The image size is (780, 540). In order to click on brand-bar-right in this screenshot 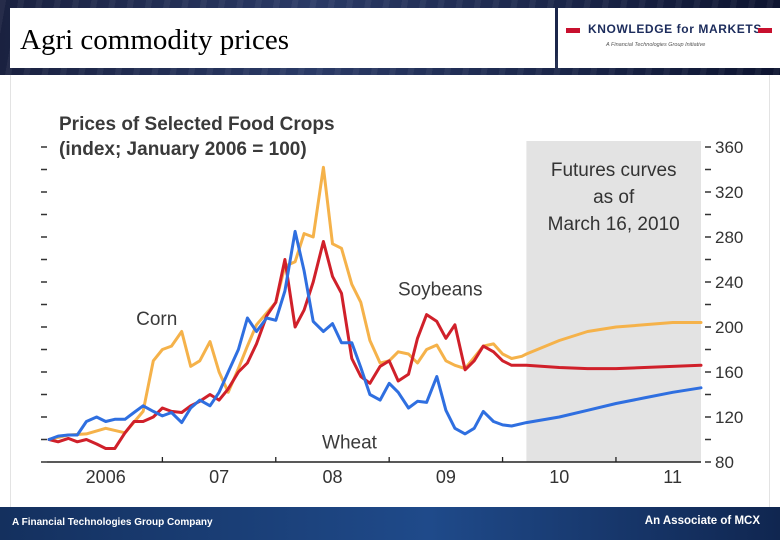, I will do `click(765, 30)`.